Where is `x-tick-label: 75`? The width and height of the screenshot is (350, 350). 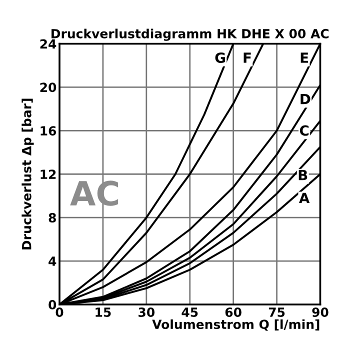
x-tick-label: 75 is located at coordinates (276, 312).